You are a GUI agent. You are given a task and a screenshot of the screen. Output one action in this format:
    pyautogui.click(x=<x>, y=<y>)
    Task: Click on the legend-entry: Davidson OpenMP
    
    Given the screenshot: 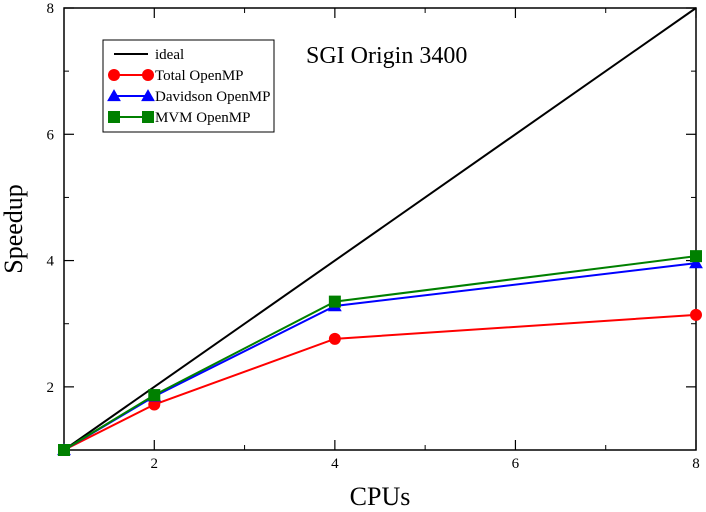 What is the action you would take?
    pyautogui.click(x=188, y=97)
    